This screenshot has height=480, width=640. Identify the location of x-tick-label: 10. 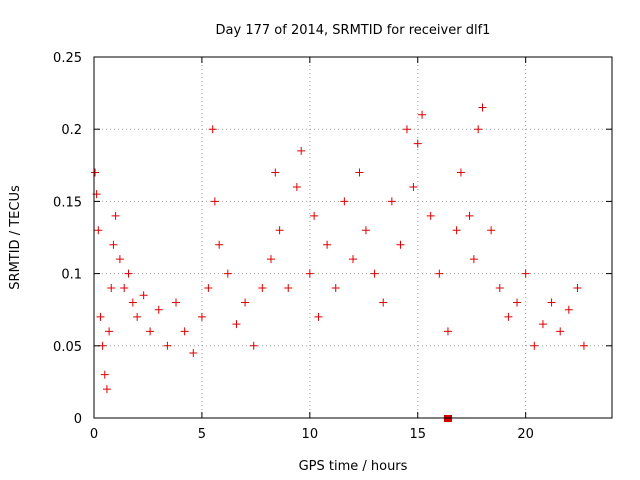
(310, 434).